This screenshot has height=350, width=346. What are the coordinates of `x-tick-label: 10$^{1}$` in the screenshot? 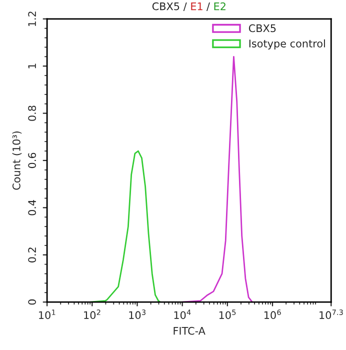 It's located at (47, 315).